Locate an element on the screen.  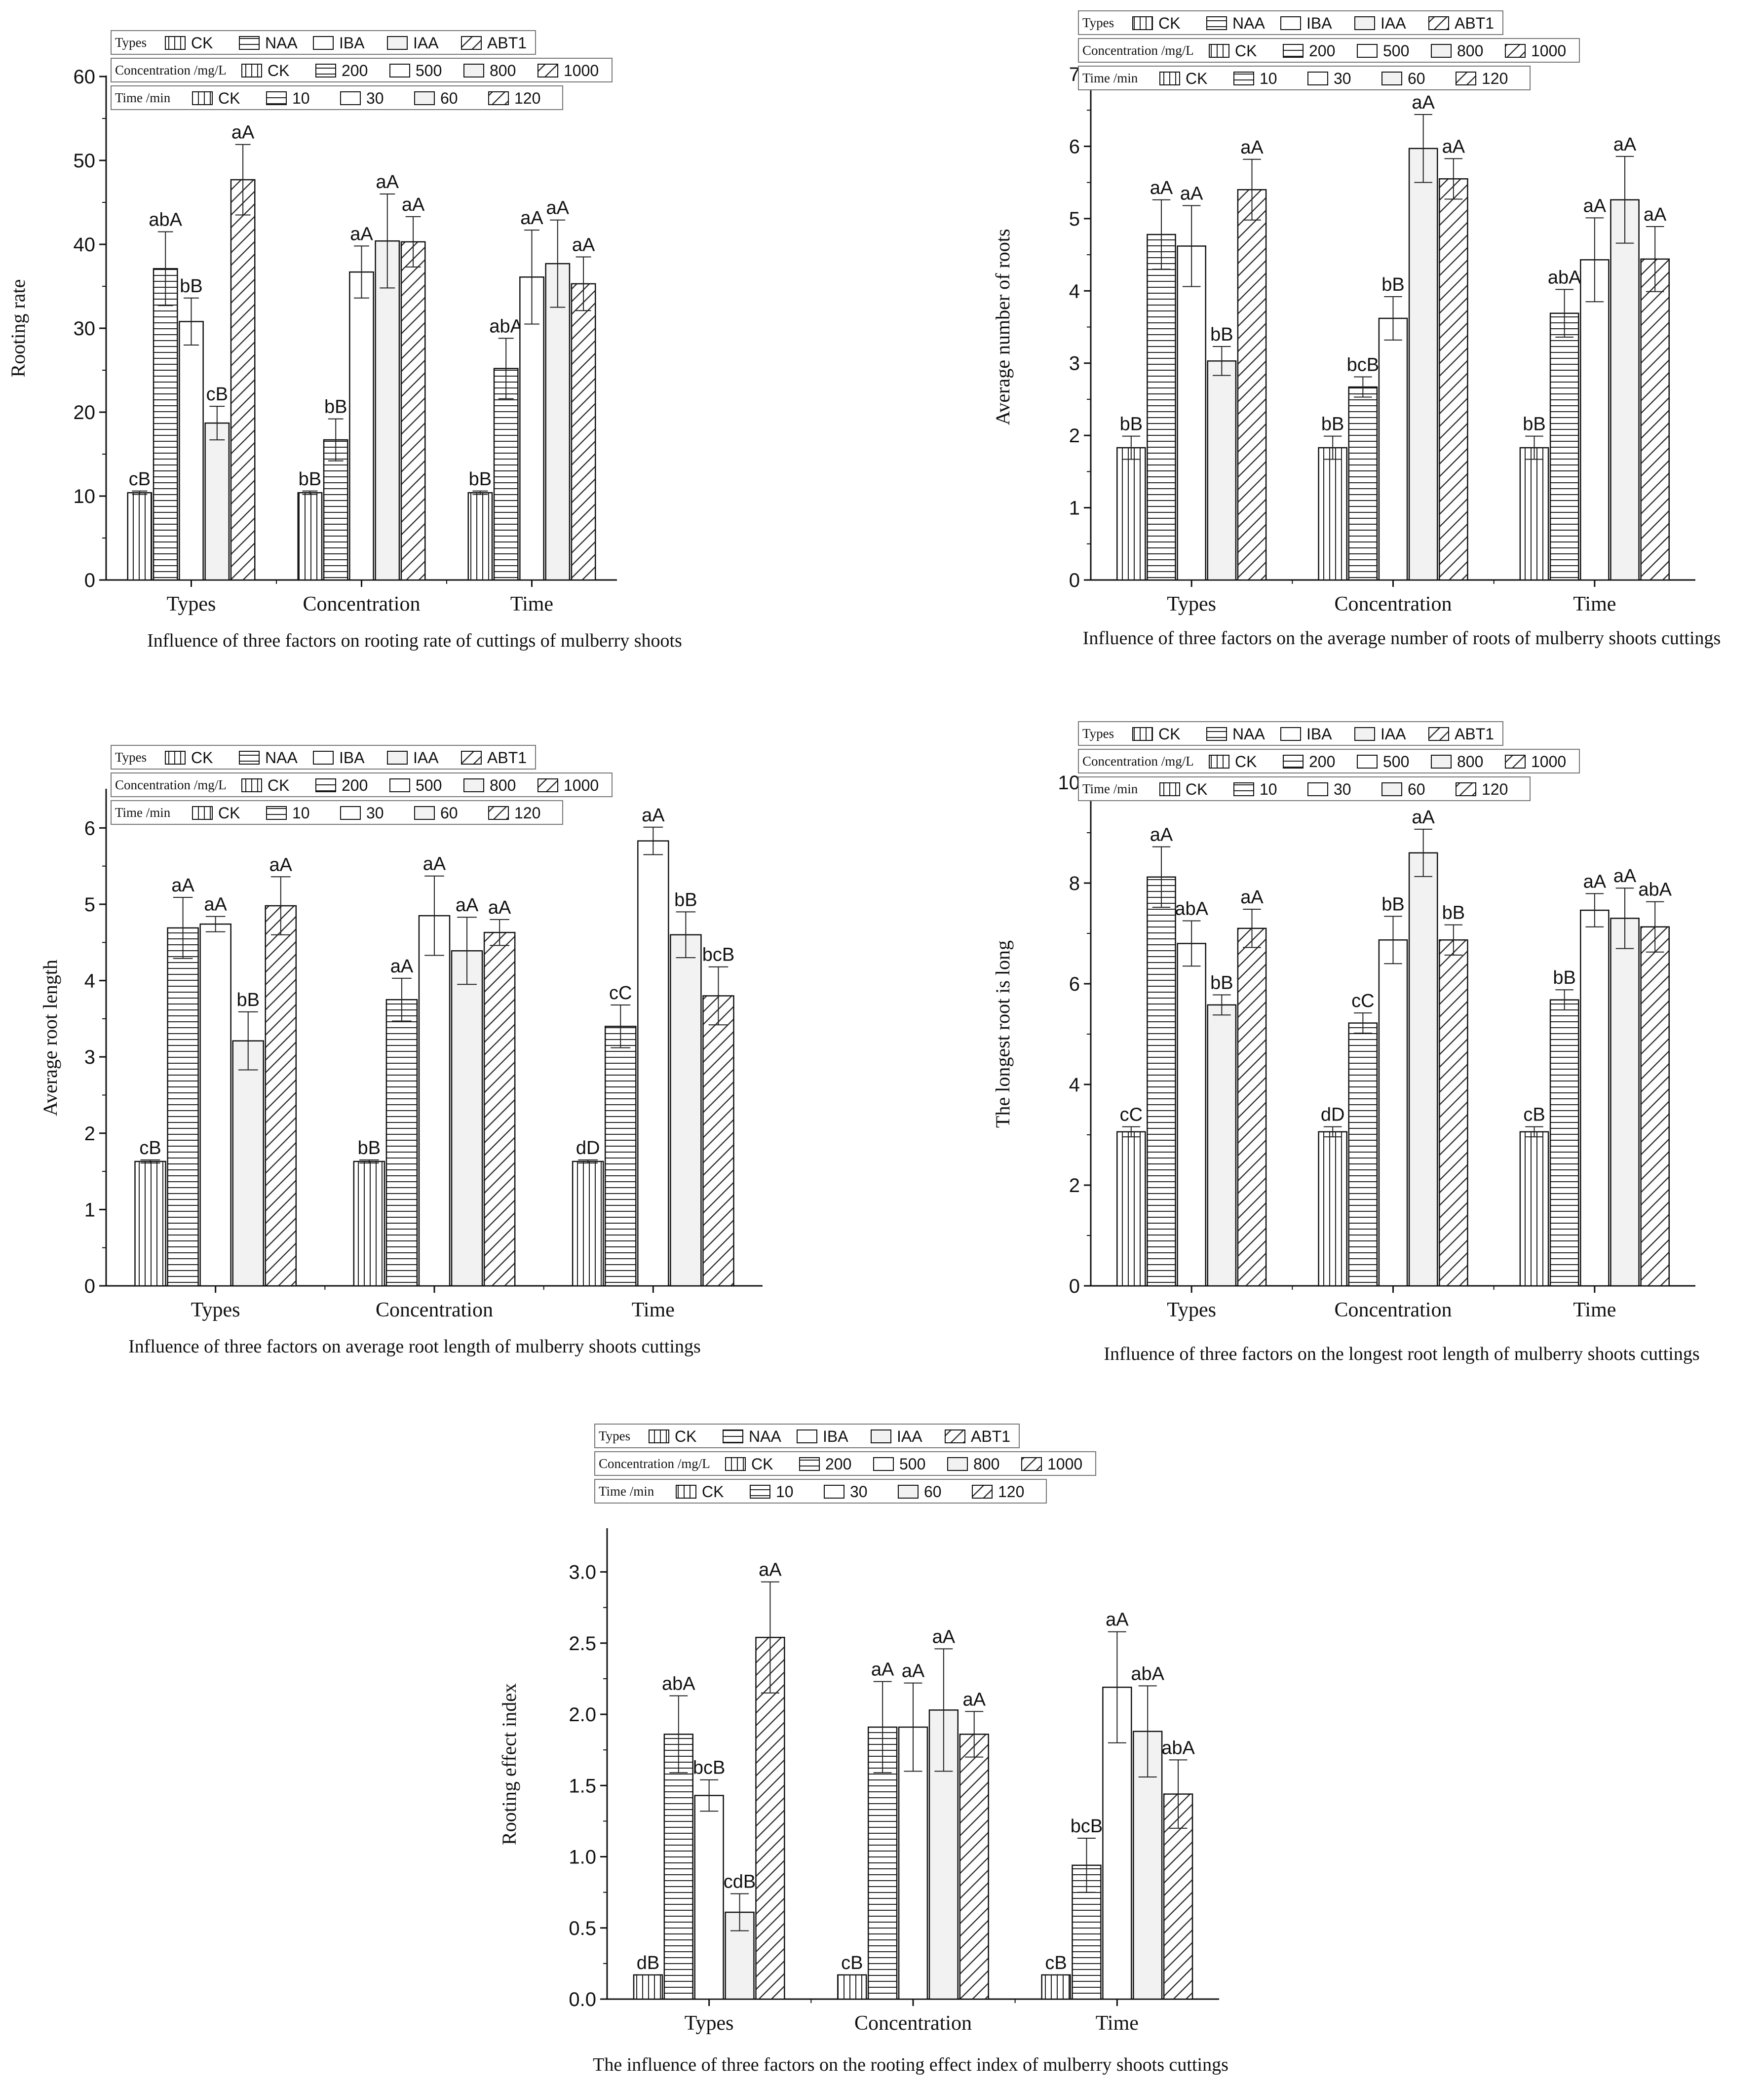
y-tick-label: 1.5 is located at coordinates (582, 1786).